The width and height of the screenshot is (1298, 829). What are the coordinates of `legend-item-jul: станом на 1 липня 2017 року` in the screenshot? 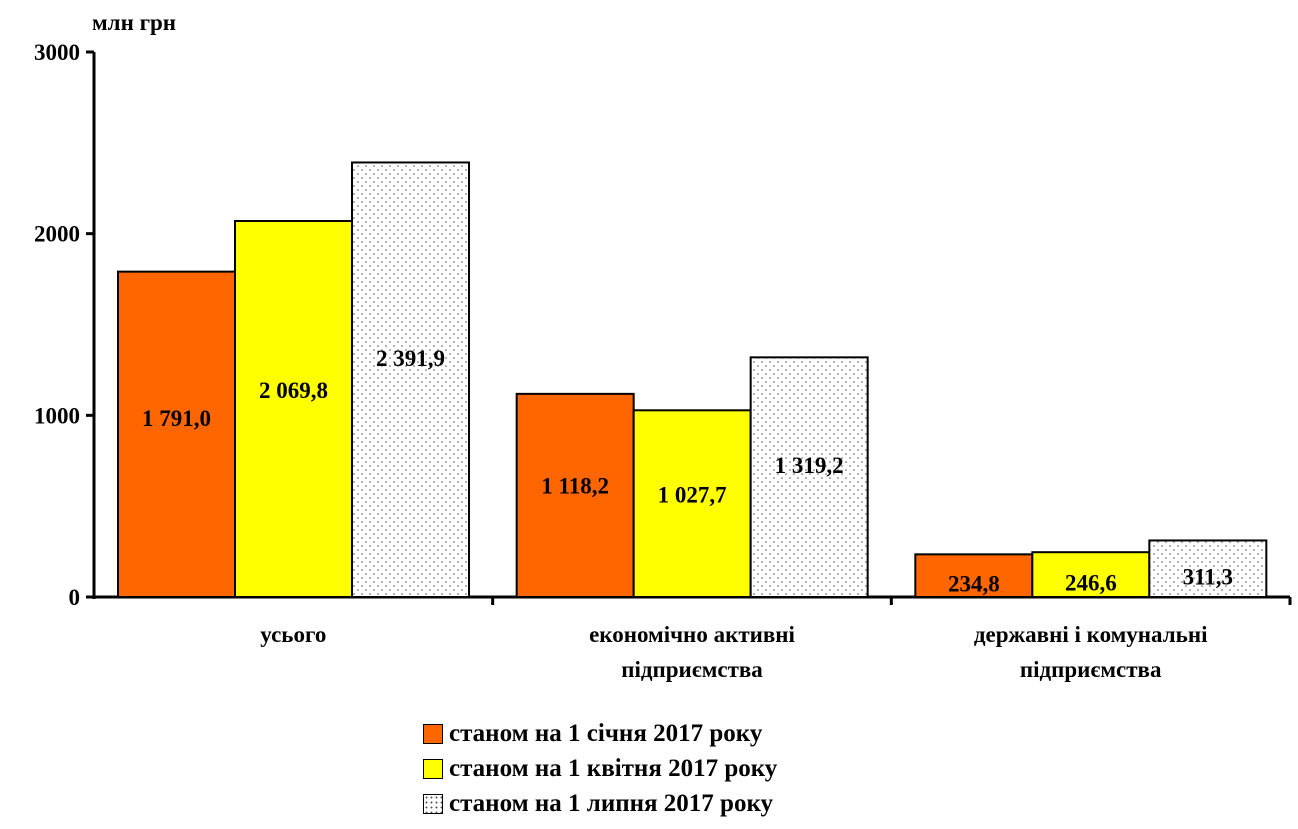 It's located at (600, 803).